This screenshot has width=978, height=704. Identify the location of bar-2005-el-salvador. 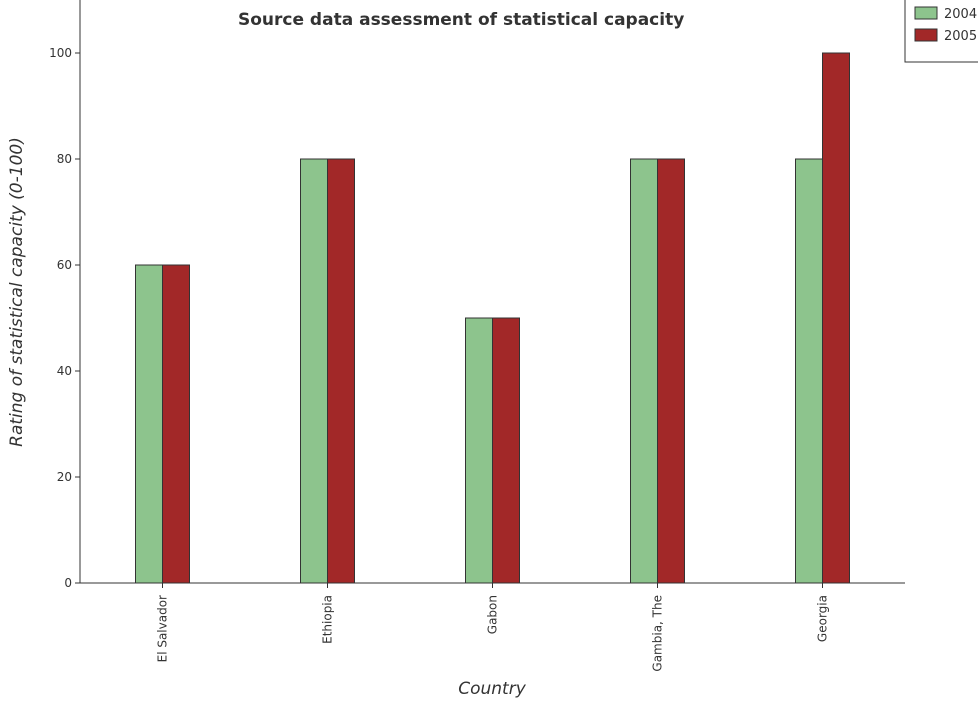
(176, 424).